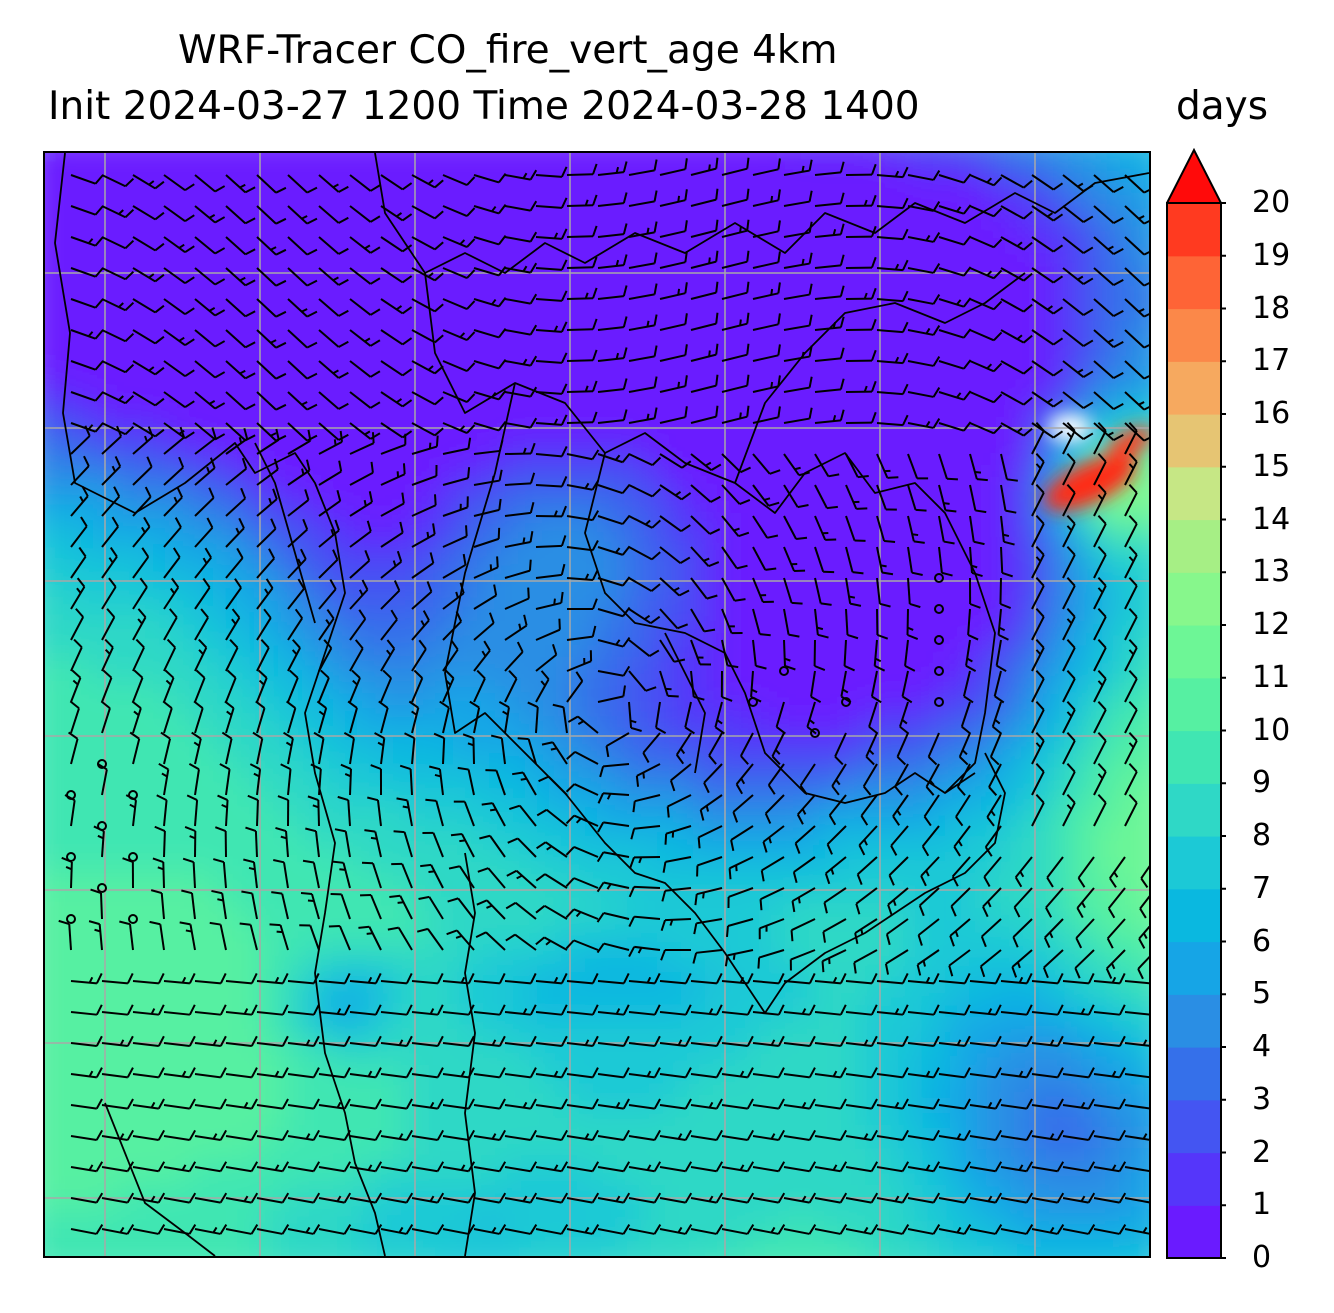  What do you see at coordinates (102, 888) in the screenshot?
I see `calm-wind-marker` at bounding box center [102, 888].